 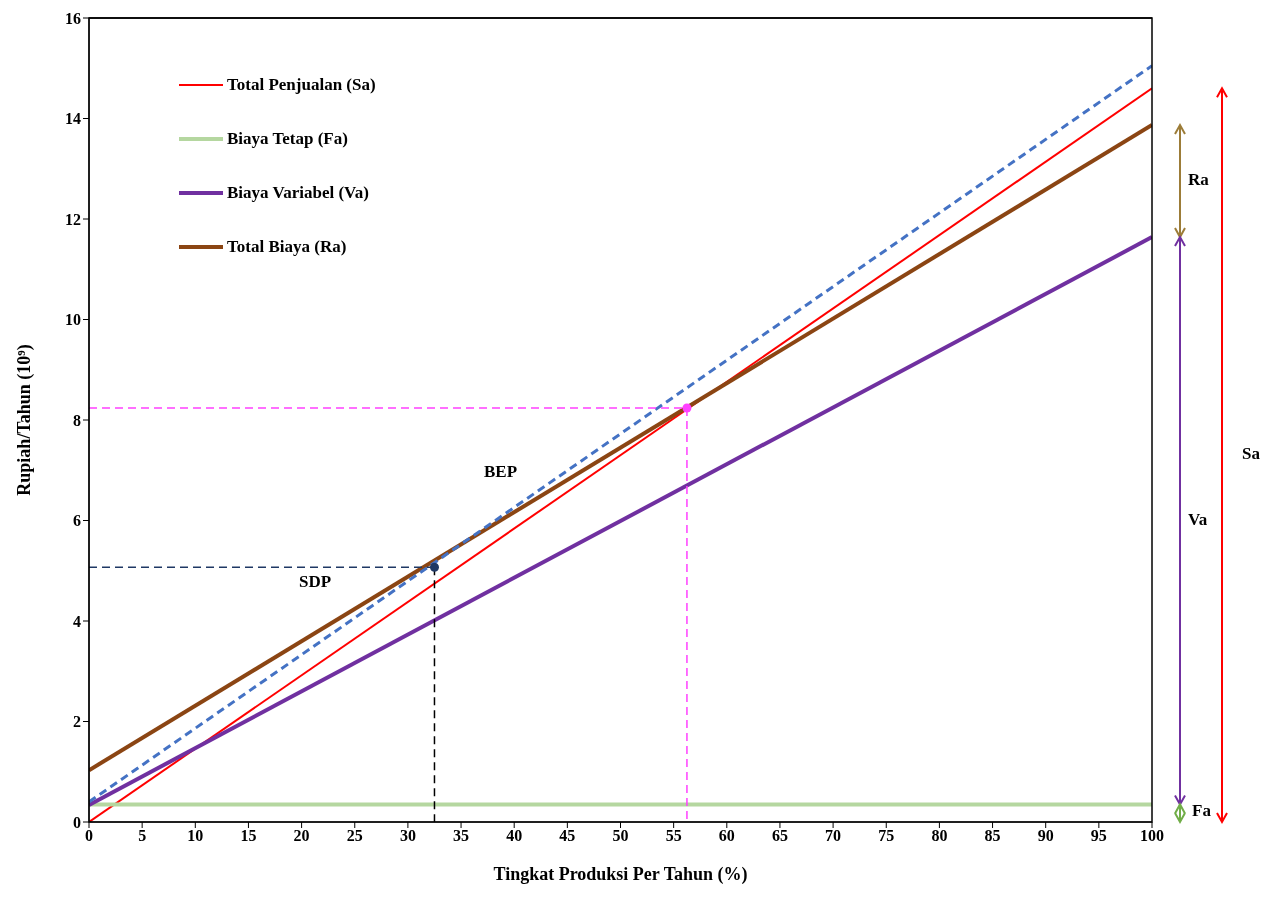 What do you see at coordinates (287, 247) in the screenshot?
I see `legend-label: Total Biaya (Ra)` at bounding box center [287, 247].